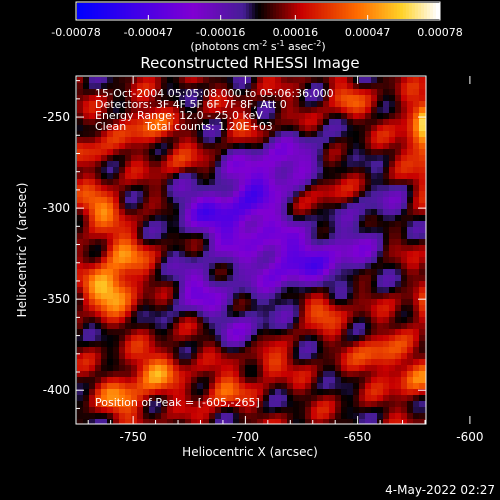 The width and height of the screenshot is (500, 500). I want to click on y-tick-label: -300, so click(56, 208).